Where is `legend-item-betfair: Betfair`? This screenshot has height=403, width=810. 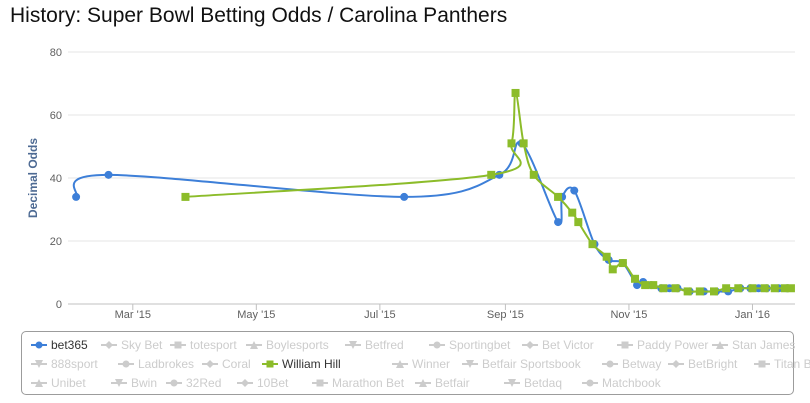
legend-item-betfair: Betfair is located at coordinates (442, 383).